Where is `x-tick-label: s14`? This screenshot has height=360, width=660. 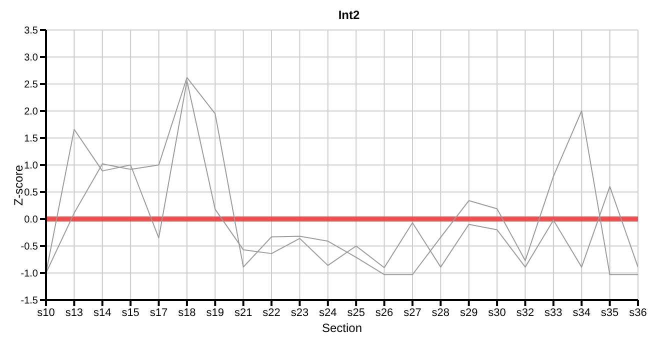
x-tick-label: s14 is located at coordinates (103, 312).